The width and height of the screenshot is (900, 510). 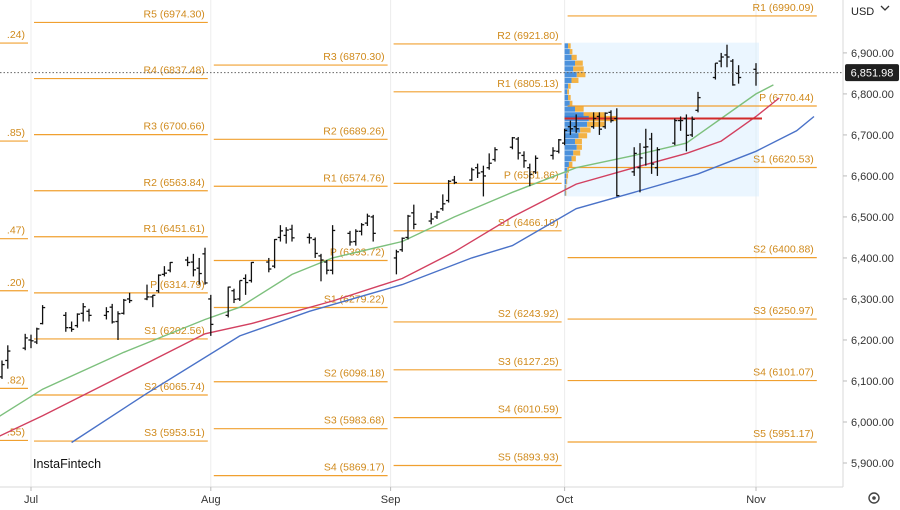 I want to click on price-tick-label: 6,500.00, so click(x=872, y=218).